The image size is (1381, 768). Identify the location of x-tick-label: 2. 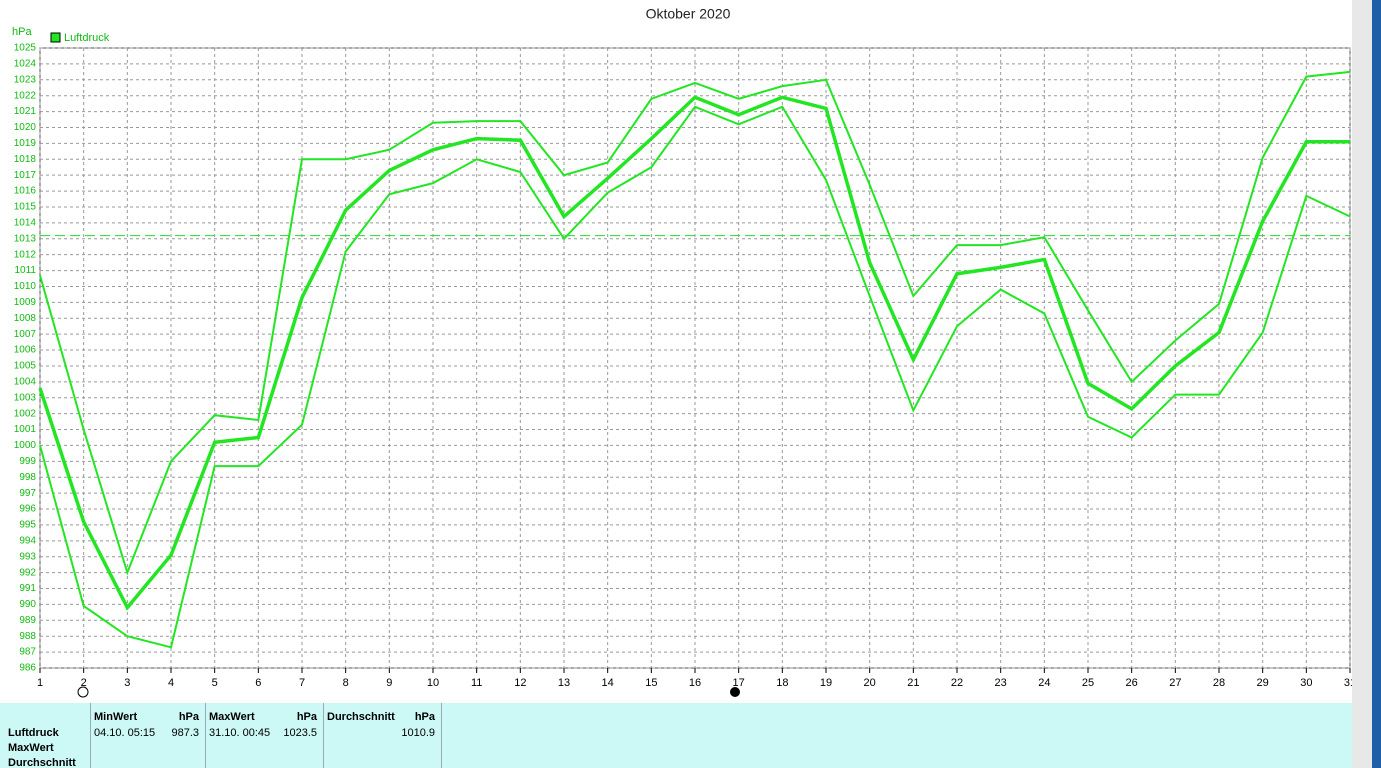
(84, 683).